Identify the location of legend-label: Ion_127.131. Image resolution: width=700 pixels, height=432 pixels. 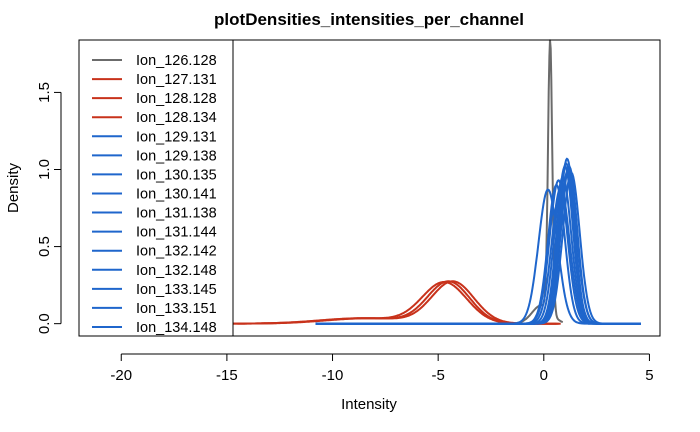
(176, 80).